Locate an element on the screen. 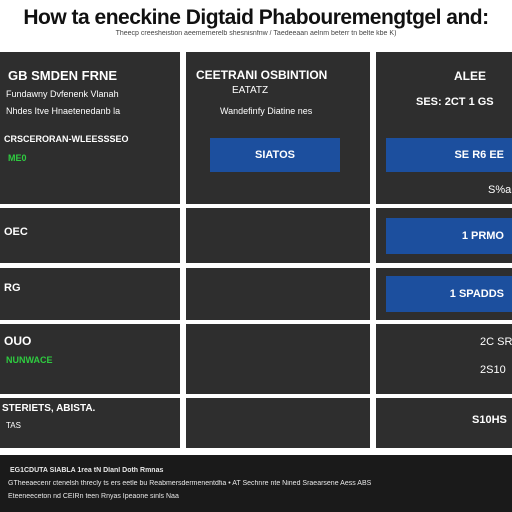 The width and height of the screenshot is (512, 512). row3-label-cell: RG is located at coordinates (90, 294).